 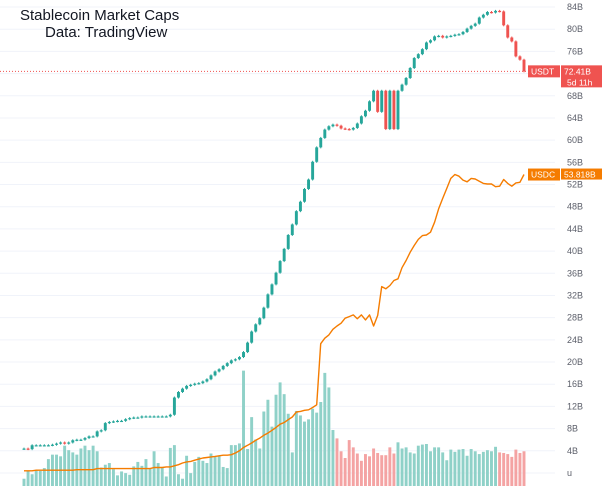 I want to click on y-tick-label: 8B, so click(x=572, y=429).